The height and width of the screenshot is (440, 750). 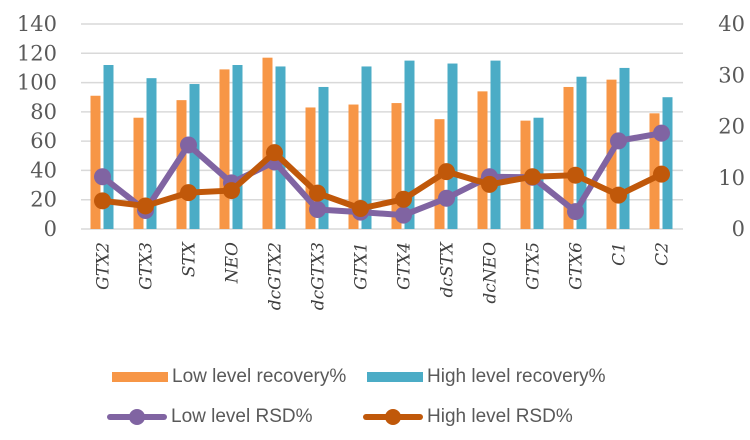 I want to click on legend-label-high-recovery: High level recovery%, so click(x=516, y=376).